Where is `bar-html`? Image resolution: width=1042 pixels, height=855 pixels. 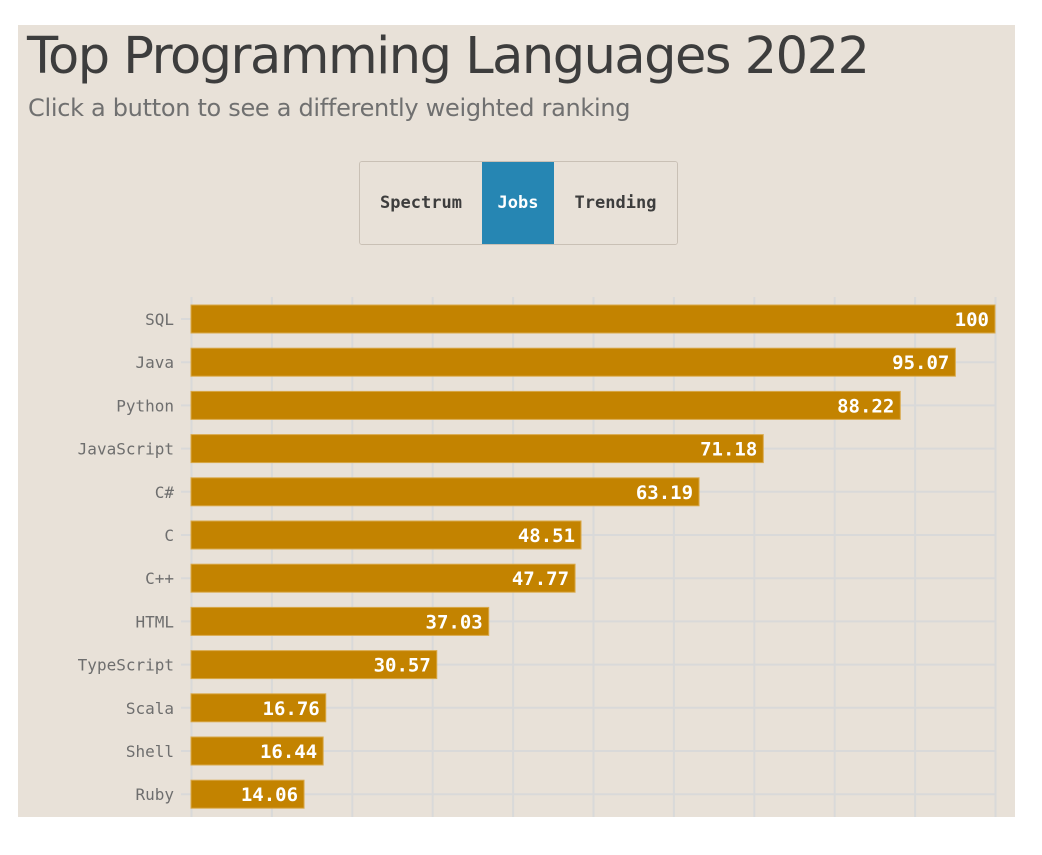
bar-html is located at coordinates (340, 621).